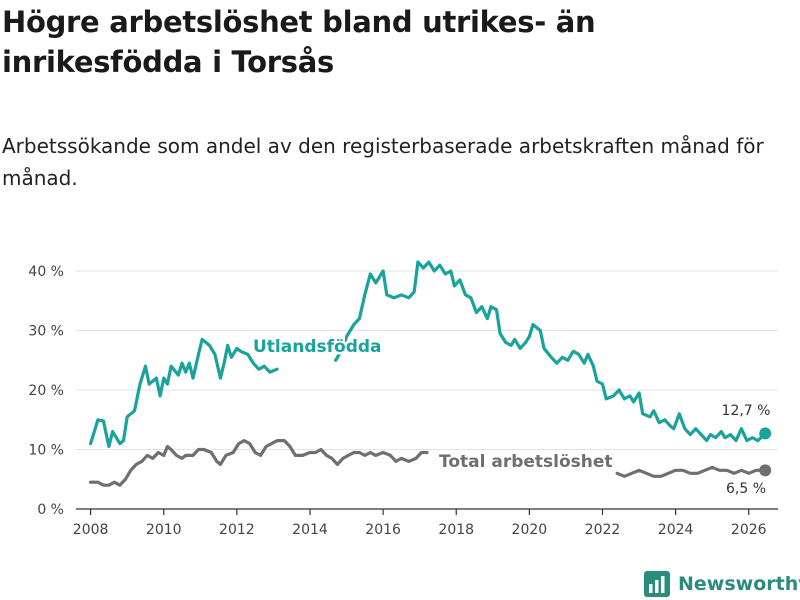 The height and width of the screenshot is (600, 800). Describe the element at coordinates (50, 510) in the screenshot. I see `y-tick-label: 0 %` at that location.